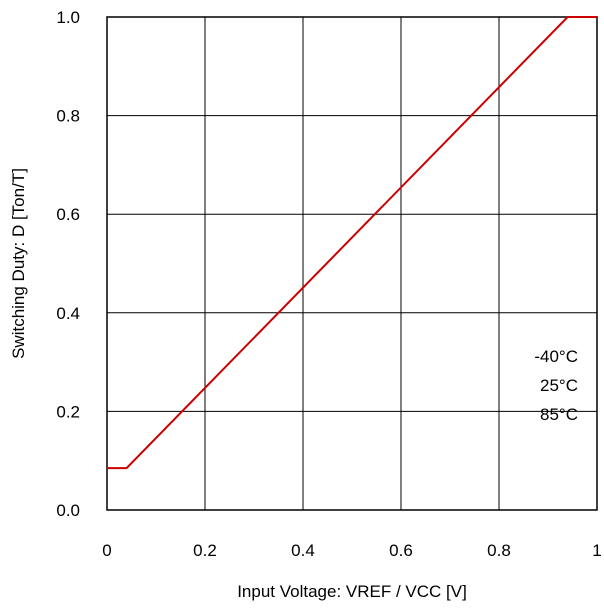 The image size is (604, 610). What do you see at coordinates (351, 550) in the screenshot?
I see `x-tick-labels: 0 0.2 0.4 0.6 0.8 1` at bounding box center [351, 550].